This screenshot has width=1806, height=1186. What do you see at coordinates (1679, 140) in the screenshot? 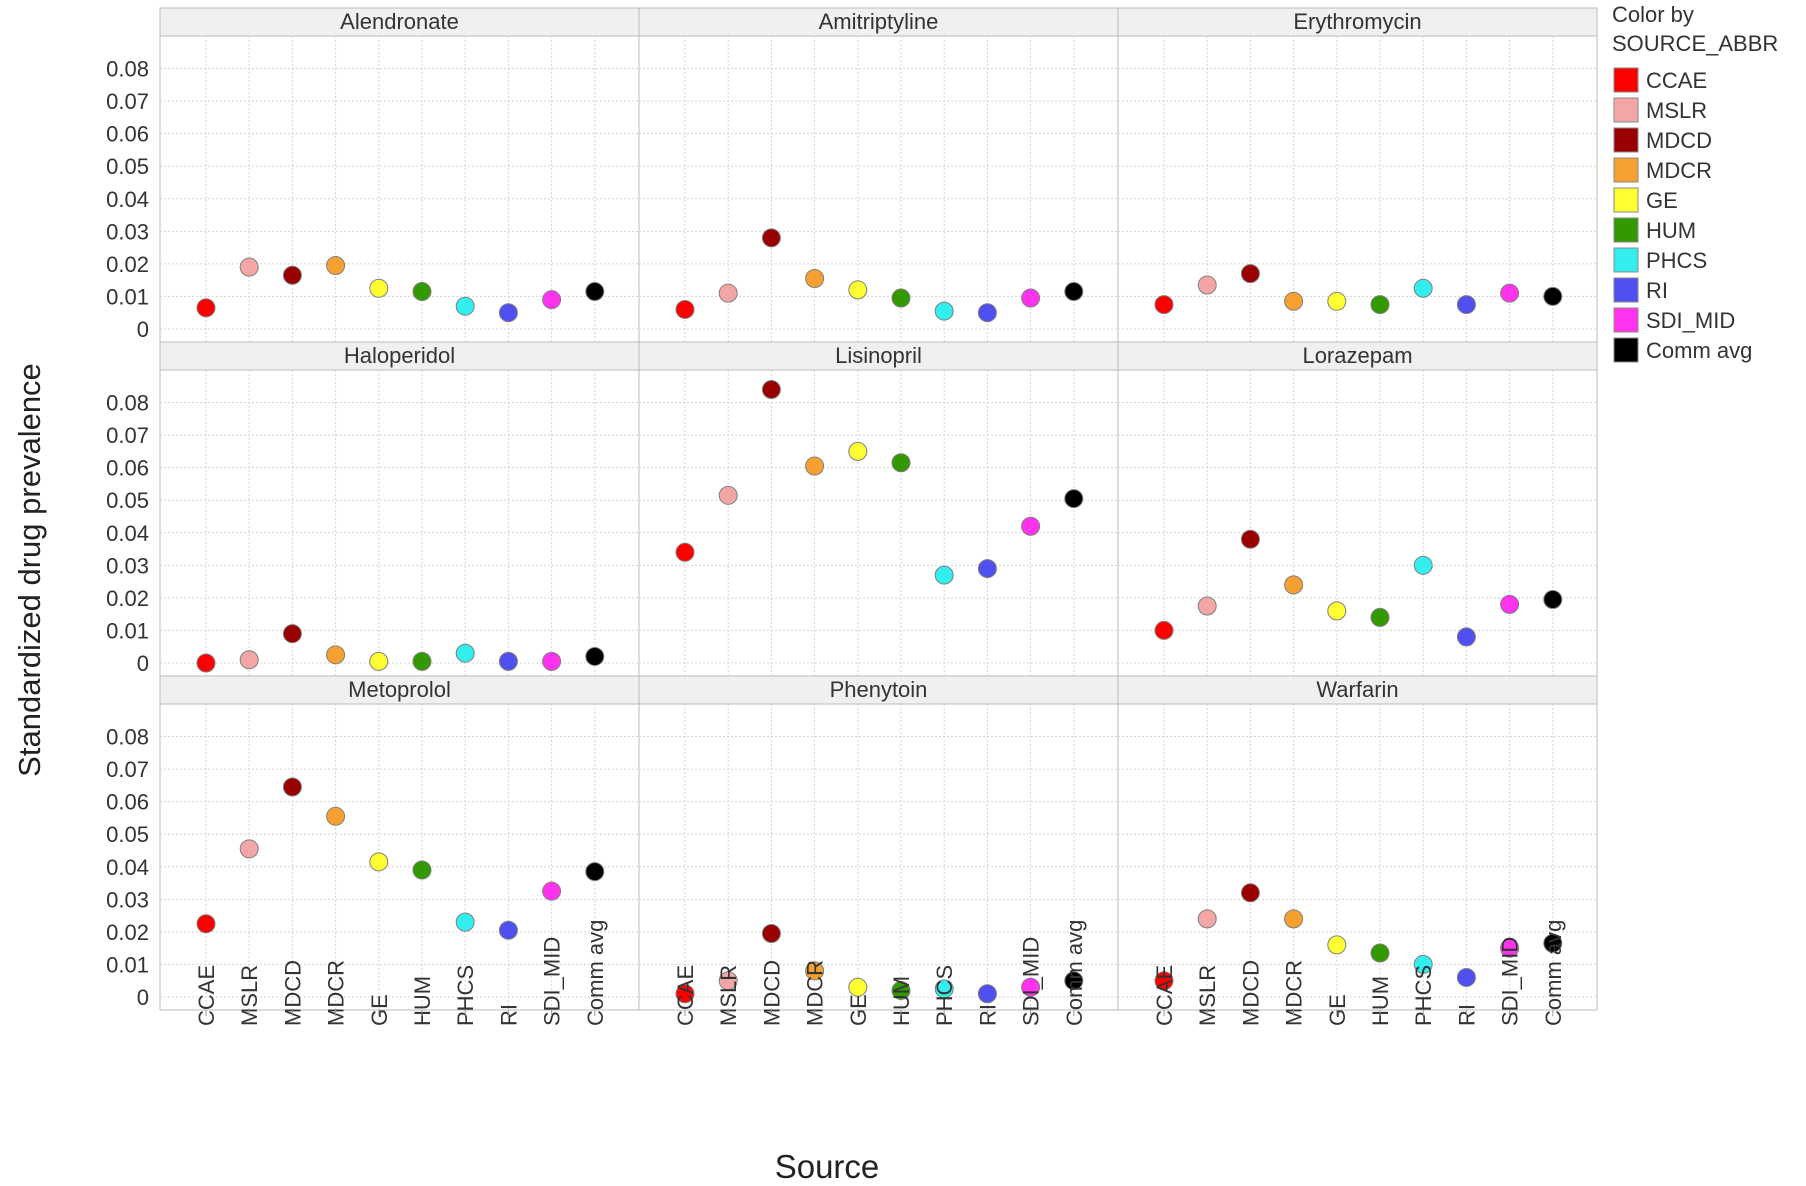
I see `legend-label: MDCD` at bounding box center [1679, 140].